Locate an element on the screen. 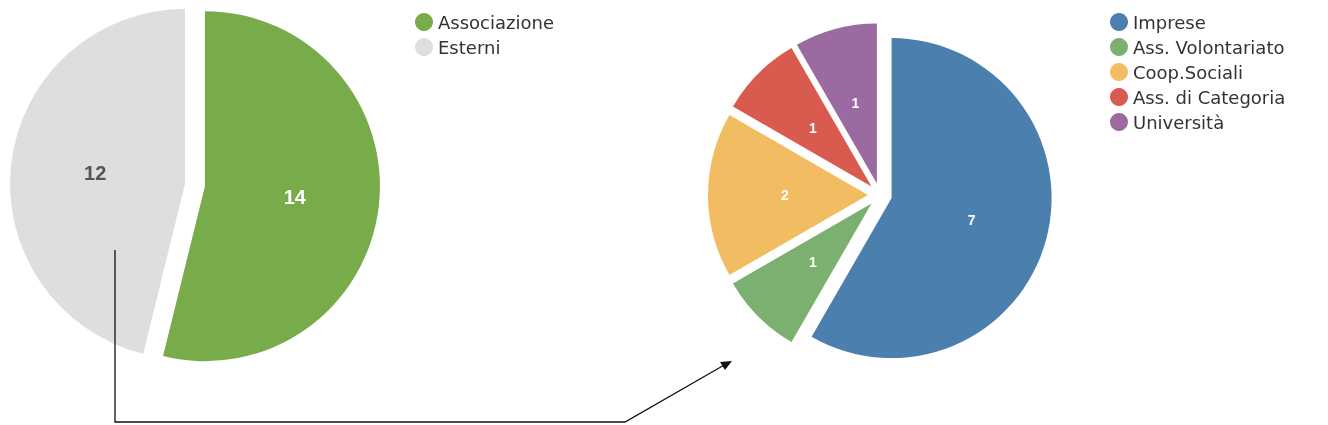  data-label: 12 is located at coordinates (95, 172).